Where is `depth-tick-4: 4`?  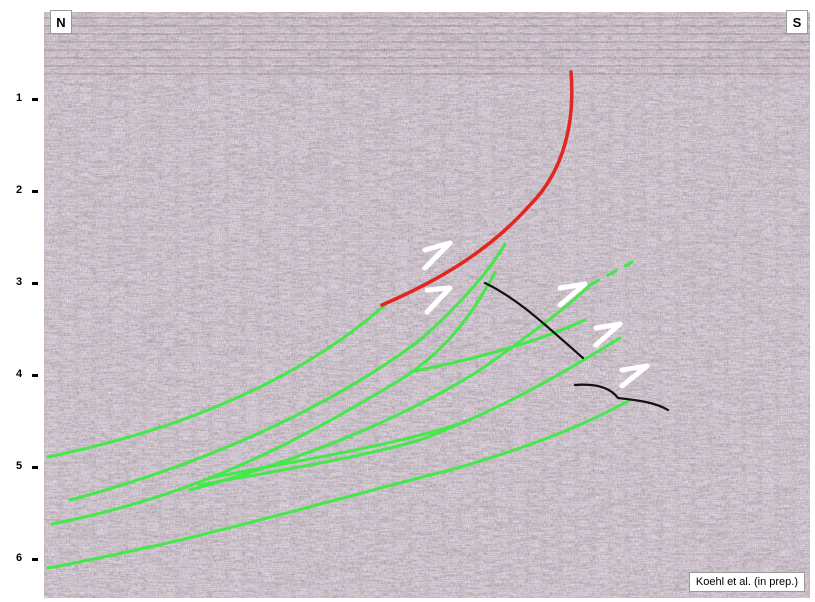 depth-tick-4: 4 is located at coordinates (19, 374).